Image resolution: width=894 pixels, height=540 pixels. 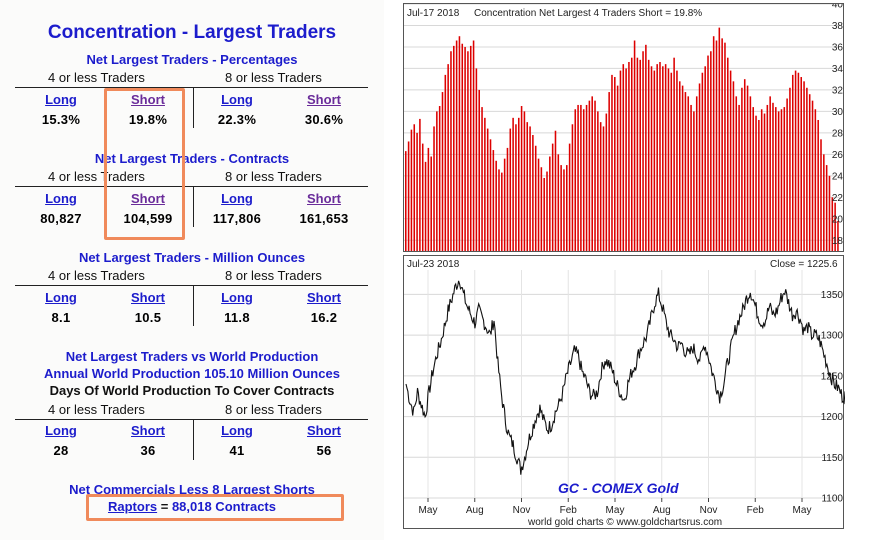 What do you see at coordinates (192, 158) in the screenshot?
I see `section-title-contracts: Net Largest Traders - Contracts` at bounding box center [192, 158].